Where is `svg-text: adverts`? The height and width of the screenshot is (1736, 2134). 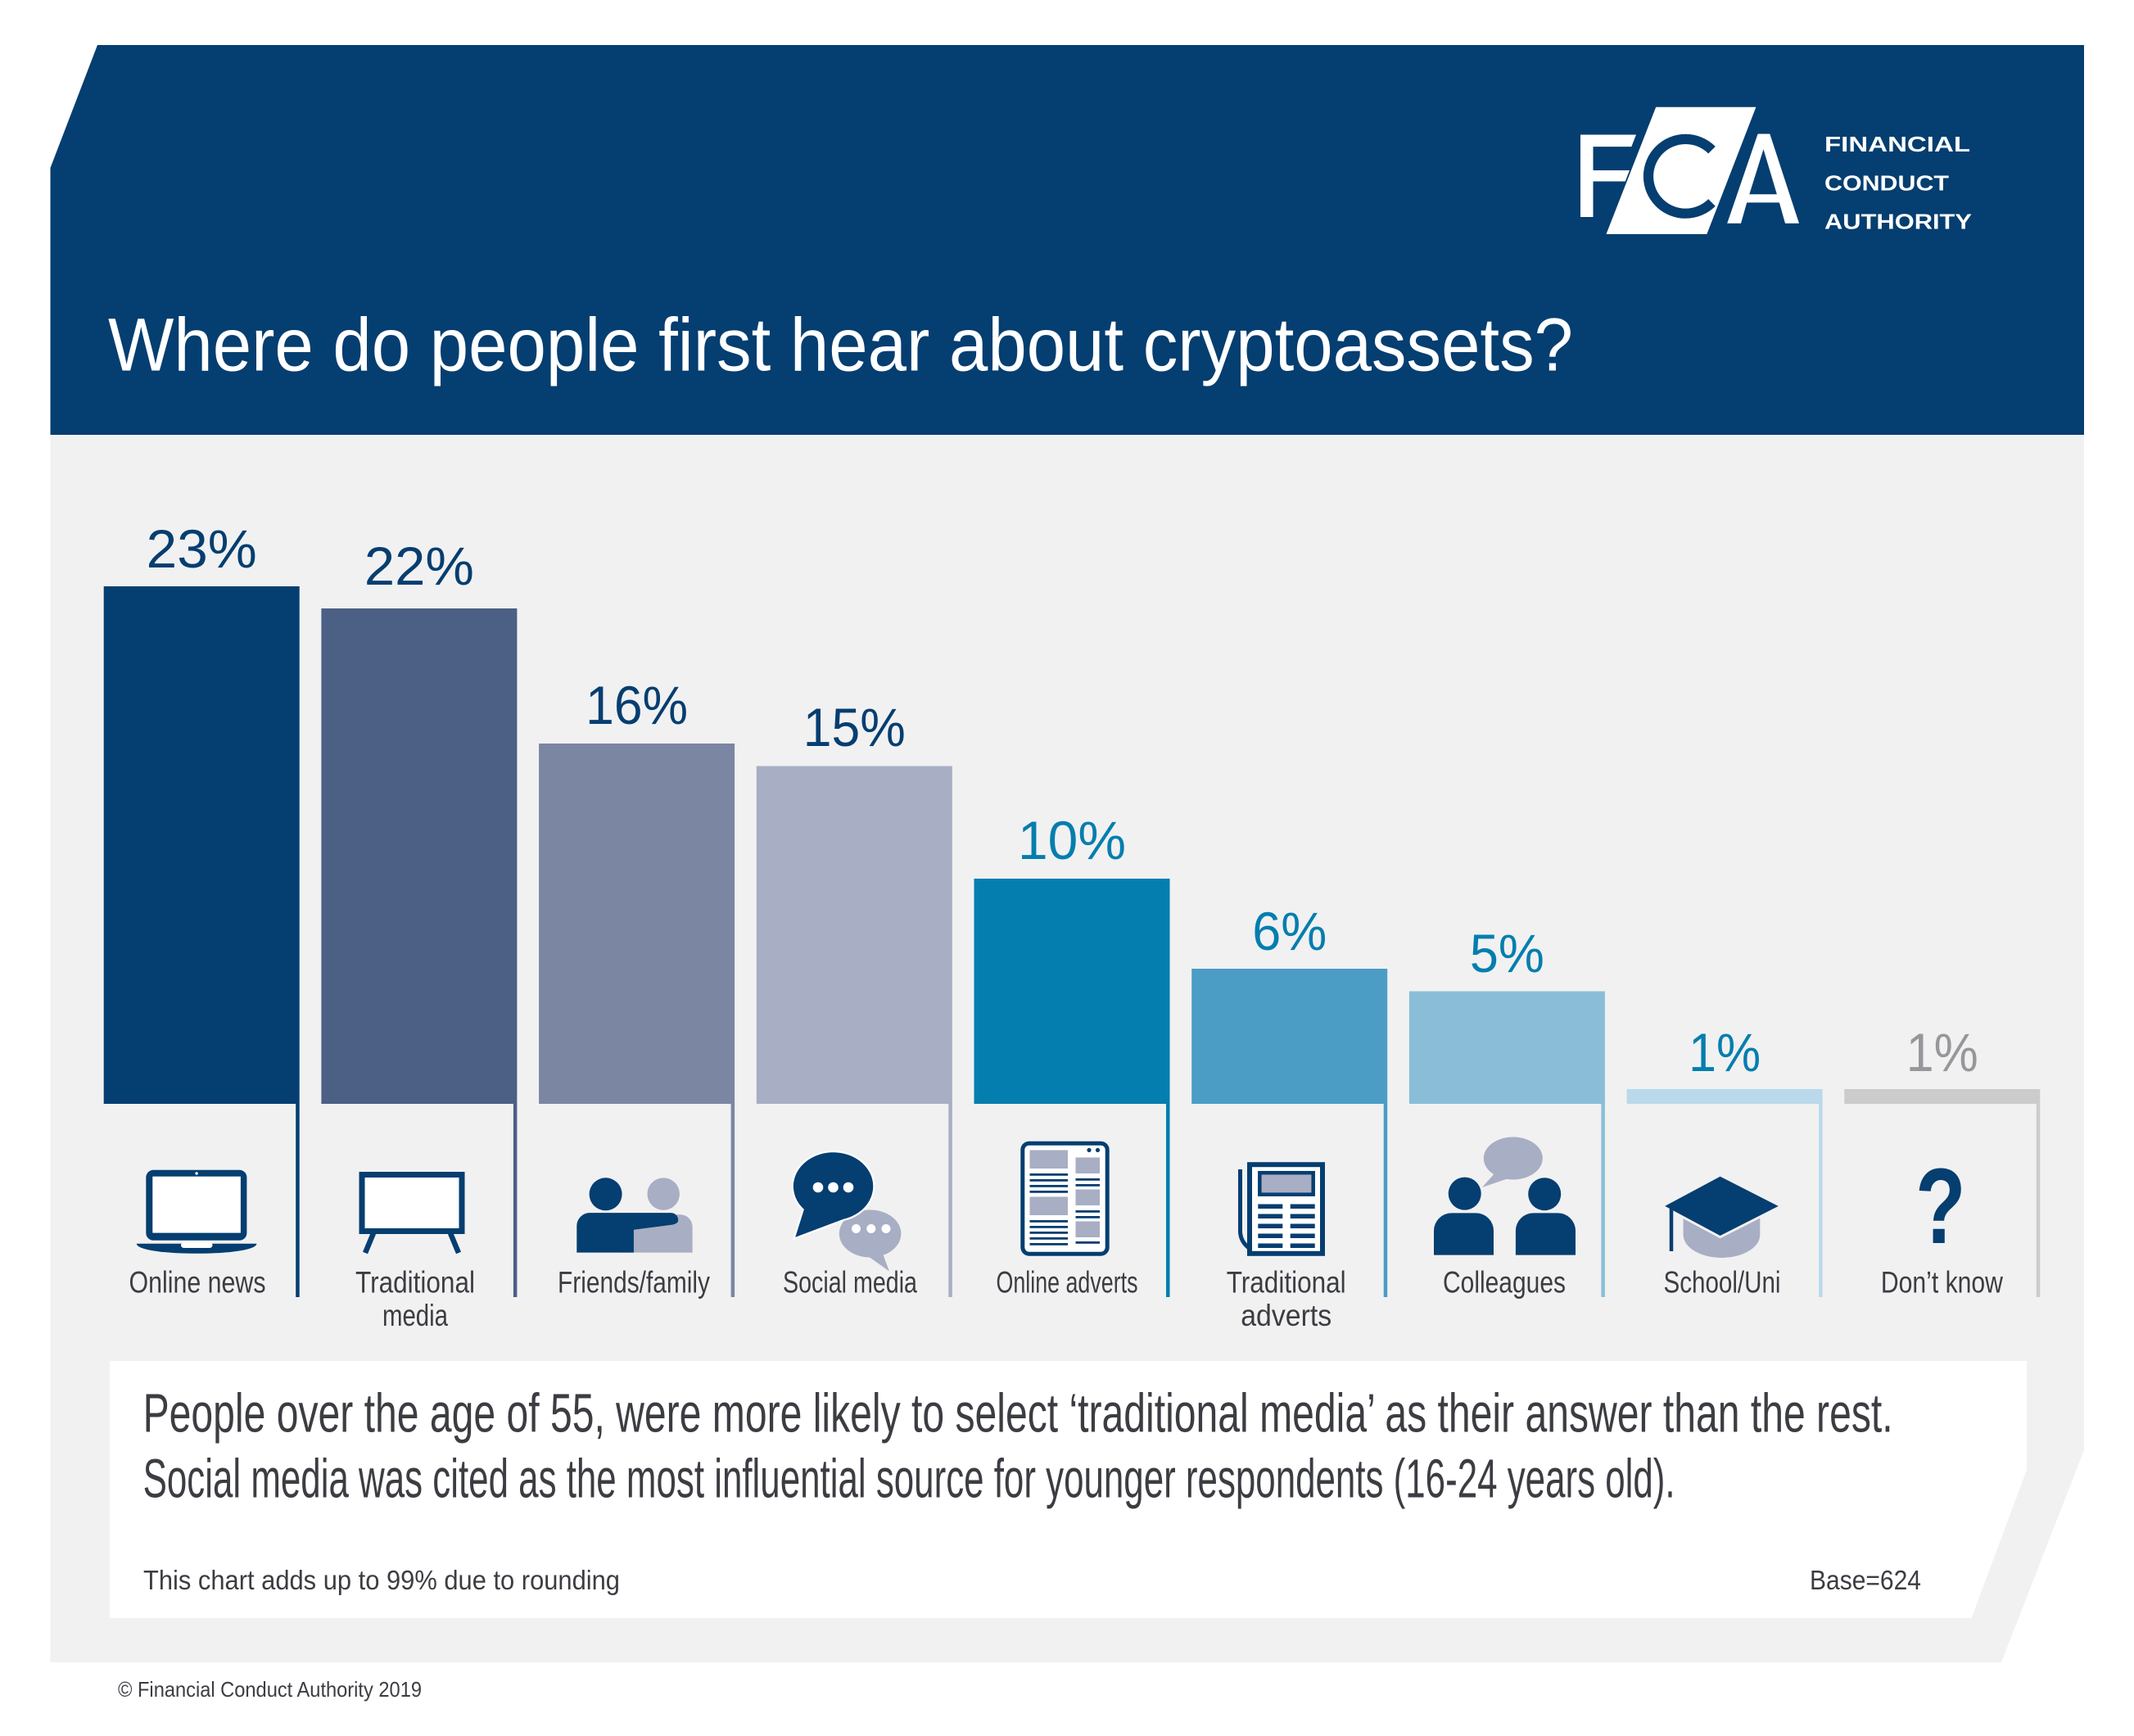 svg-text: adverts is located at coordinates (1286, 1315).